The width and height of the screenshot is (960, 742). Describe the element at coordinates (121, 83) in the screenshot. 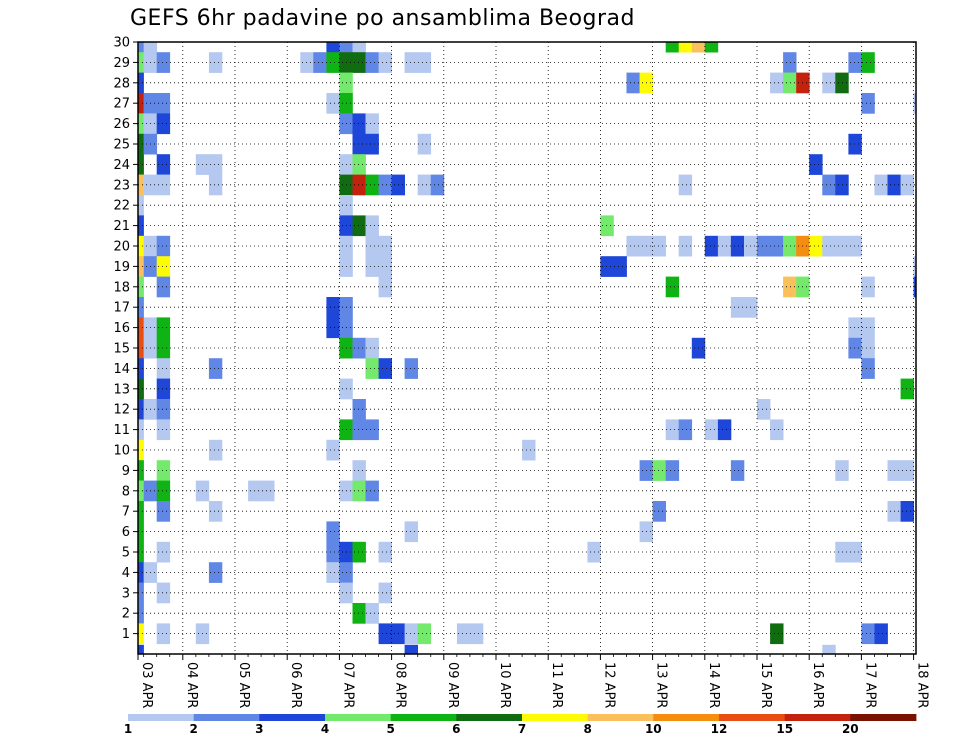

I see `y-tick-label: 28` at that location.